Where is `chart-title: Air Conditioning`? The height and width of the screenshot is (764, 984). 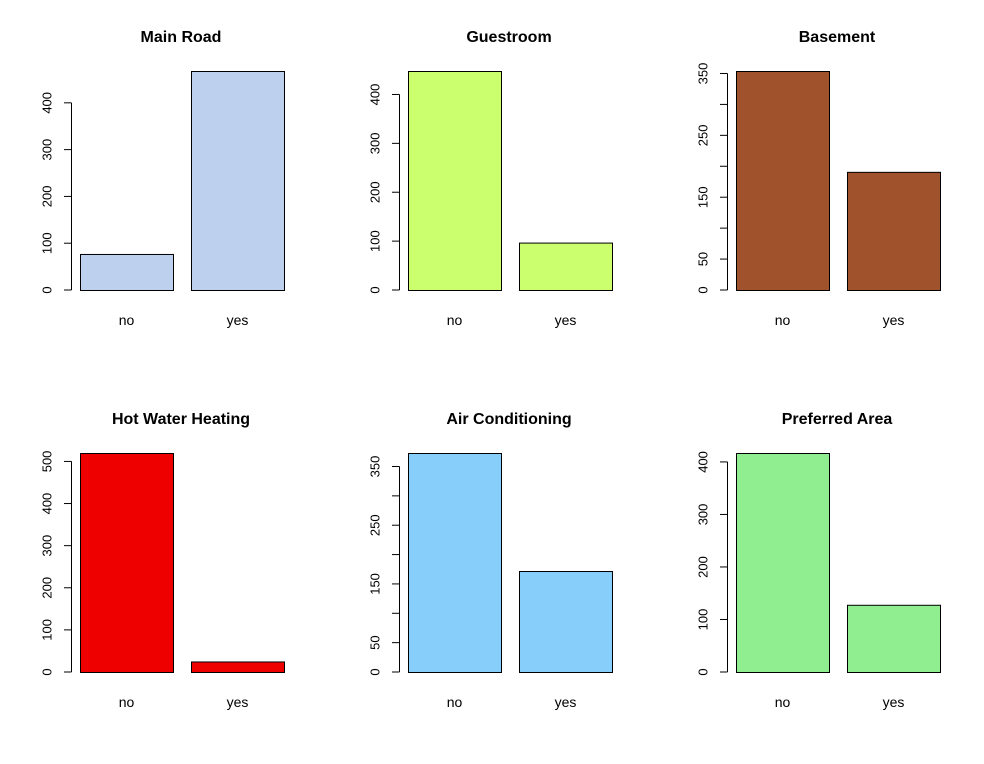 chart-title: Air Conditioning is located at coordinates (508, 419).